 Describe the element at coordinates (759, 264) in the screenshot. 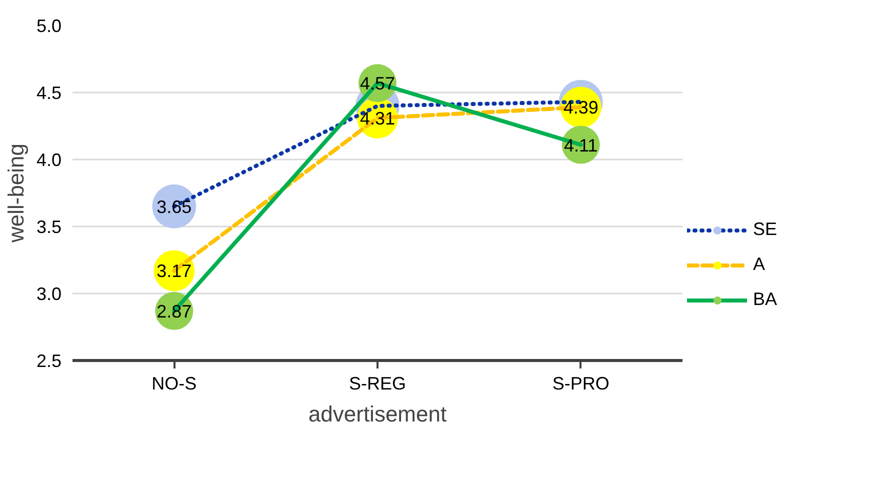

I see `legend-label: A` at that location.